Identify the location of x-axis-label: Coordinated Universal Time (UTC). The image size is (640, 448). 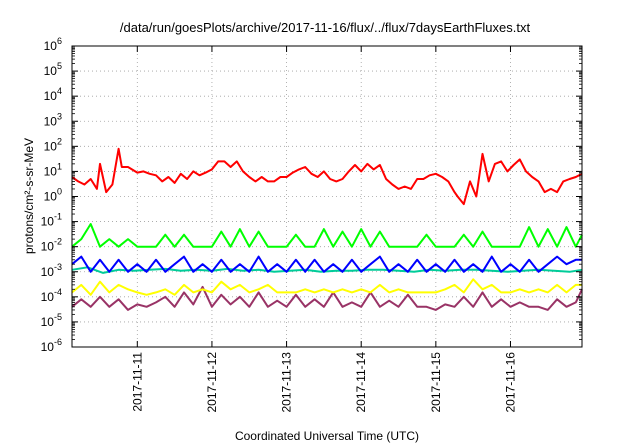
(327, 436).